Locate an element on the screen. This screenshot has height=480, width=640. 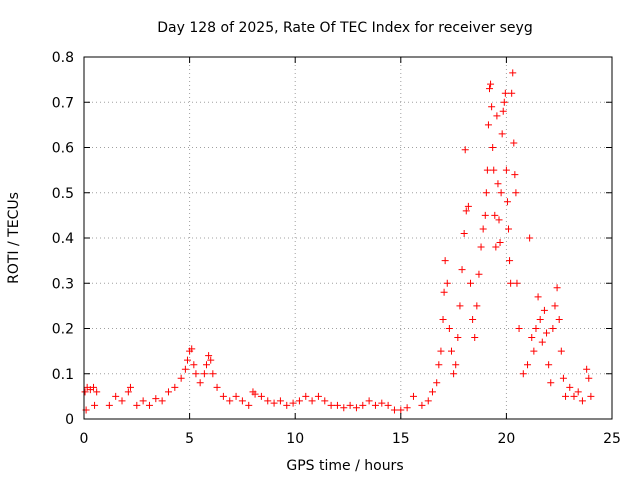
y-tick-label: 0 is located at coordinates (69, 420).